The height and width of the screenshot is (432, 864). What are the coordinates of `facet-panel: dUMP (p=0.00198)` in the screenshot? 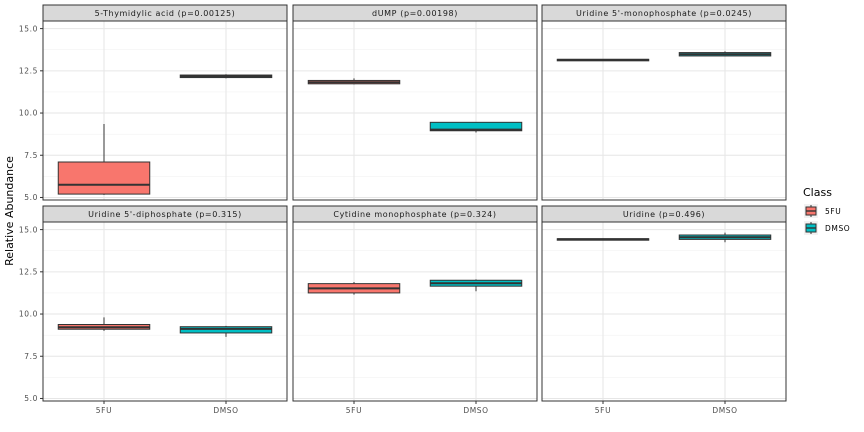 It's located at (415, 102).